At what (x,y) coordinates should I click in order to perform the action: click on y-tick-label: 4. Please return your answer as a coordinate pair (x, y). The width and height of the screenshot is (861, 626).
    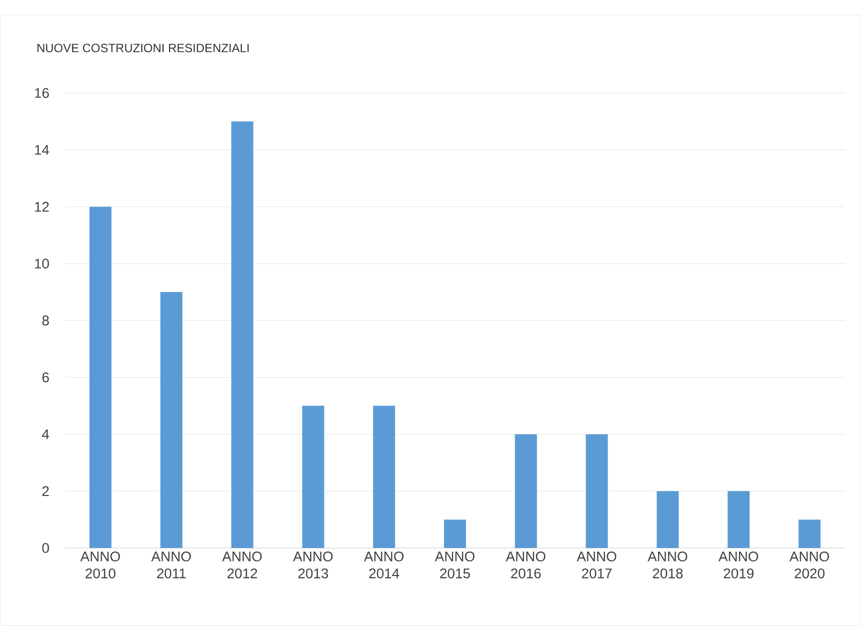
    Looking at the image, I should click on (46, 434).